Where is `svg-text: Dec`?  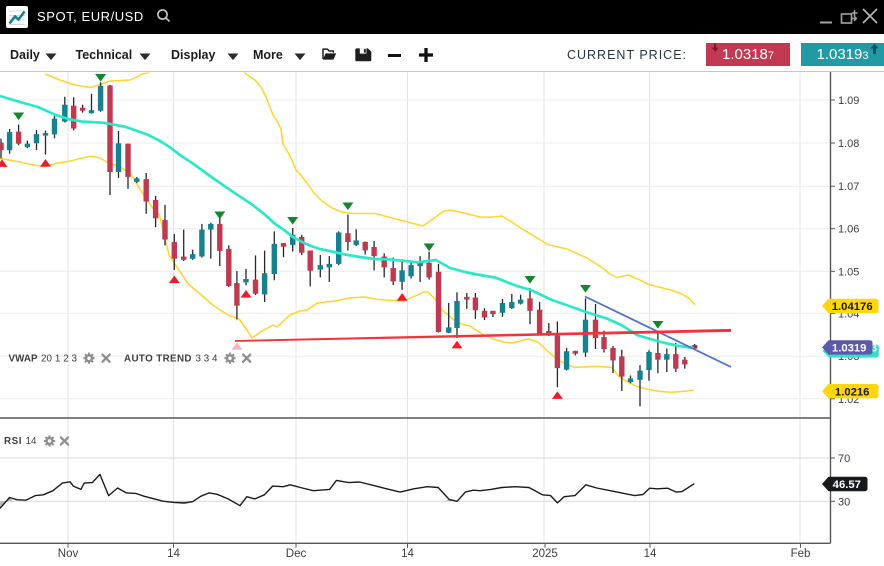
svg-text: Dec is located at coordinates (296, 554).